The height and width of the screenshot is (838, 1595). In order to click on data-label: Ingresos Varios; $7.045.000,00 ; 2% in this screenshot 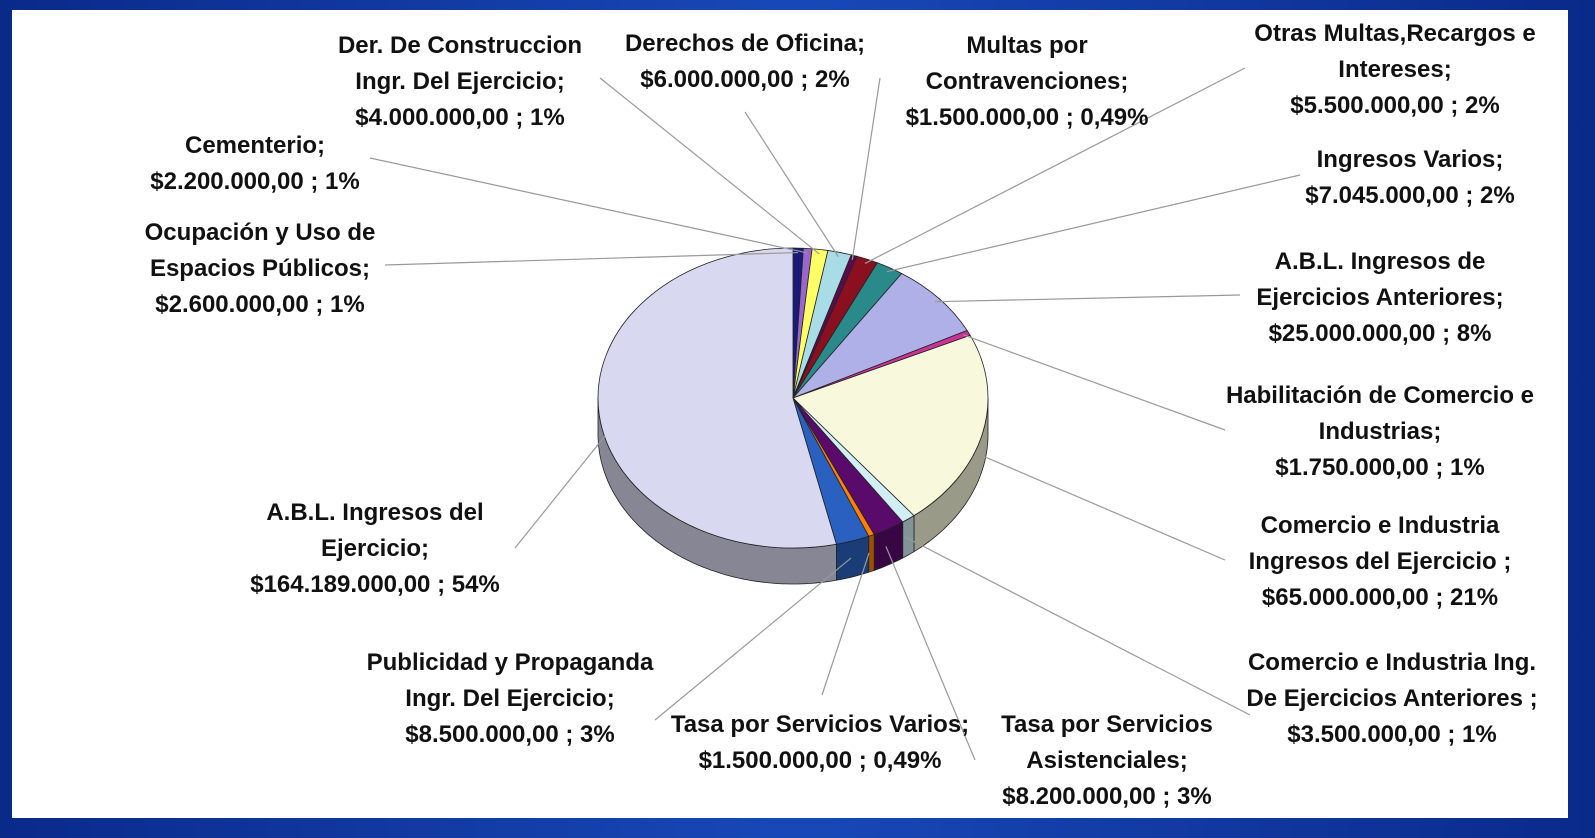, I will do `click(1410, 178)`.